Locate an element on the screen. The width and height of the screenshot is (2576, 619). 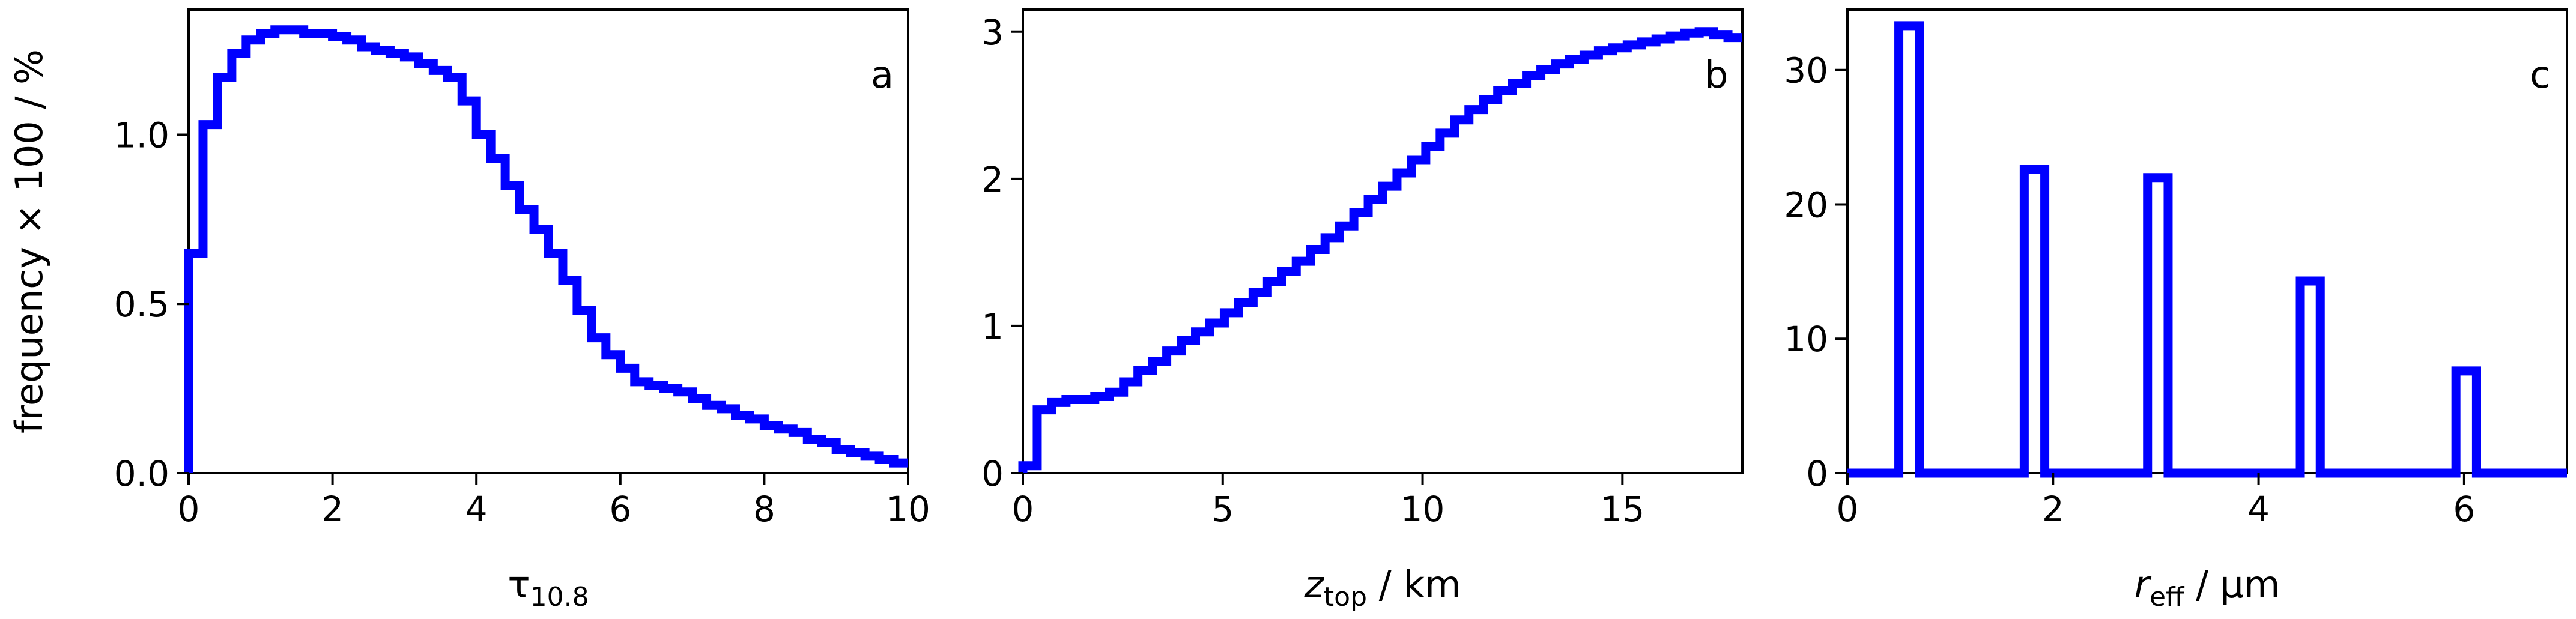
panel-b-xtick-label: 5 is located at coordinates (1222, 509).